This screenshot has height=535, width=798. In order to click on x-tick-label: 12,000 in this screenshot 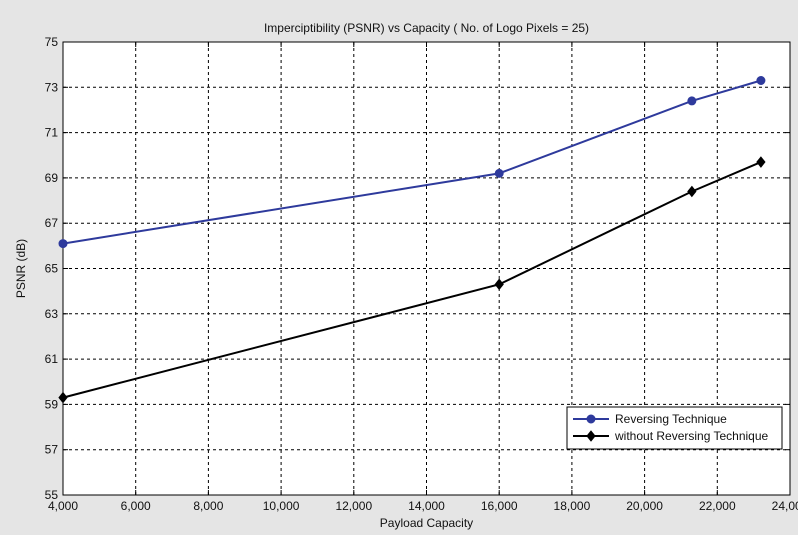, I will do `click(353, 506)`.